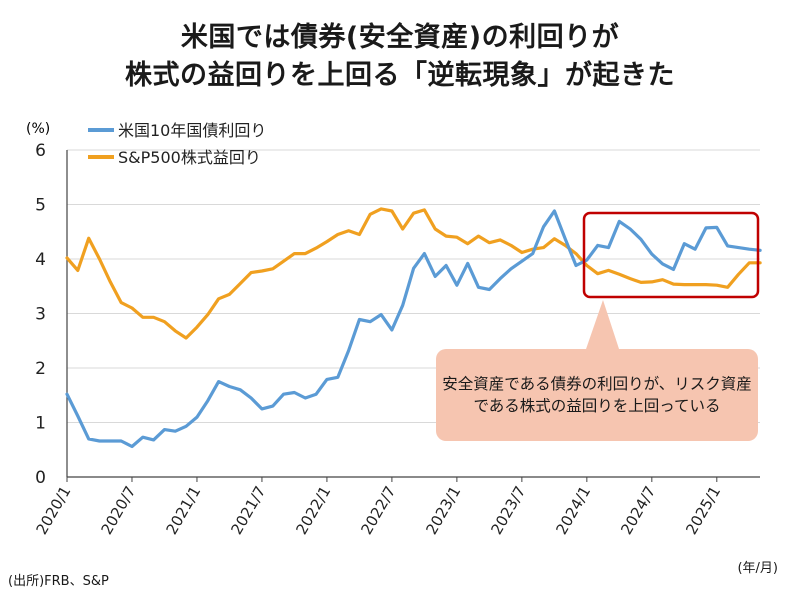 The height and width of the screenshot is (600, 800). What do you see at coordinates (38, 129) in the screenshot?
I see `y-unit-label: (%)` at bounding box center [38, 129].